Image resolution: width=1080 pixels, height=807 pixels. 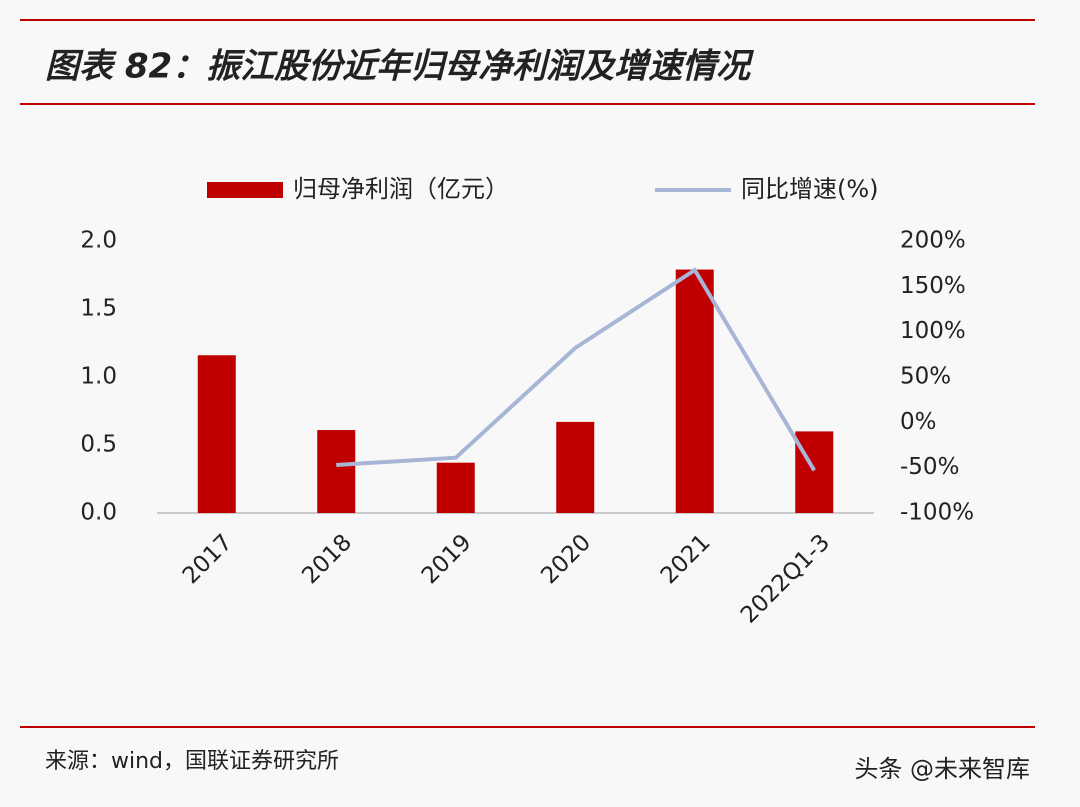 I want to click on legend-label: 同比增速(%), so click(x=810, y=189).